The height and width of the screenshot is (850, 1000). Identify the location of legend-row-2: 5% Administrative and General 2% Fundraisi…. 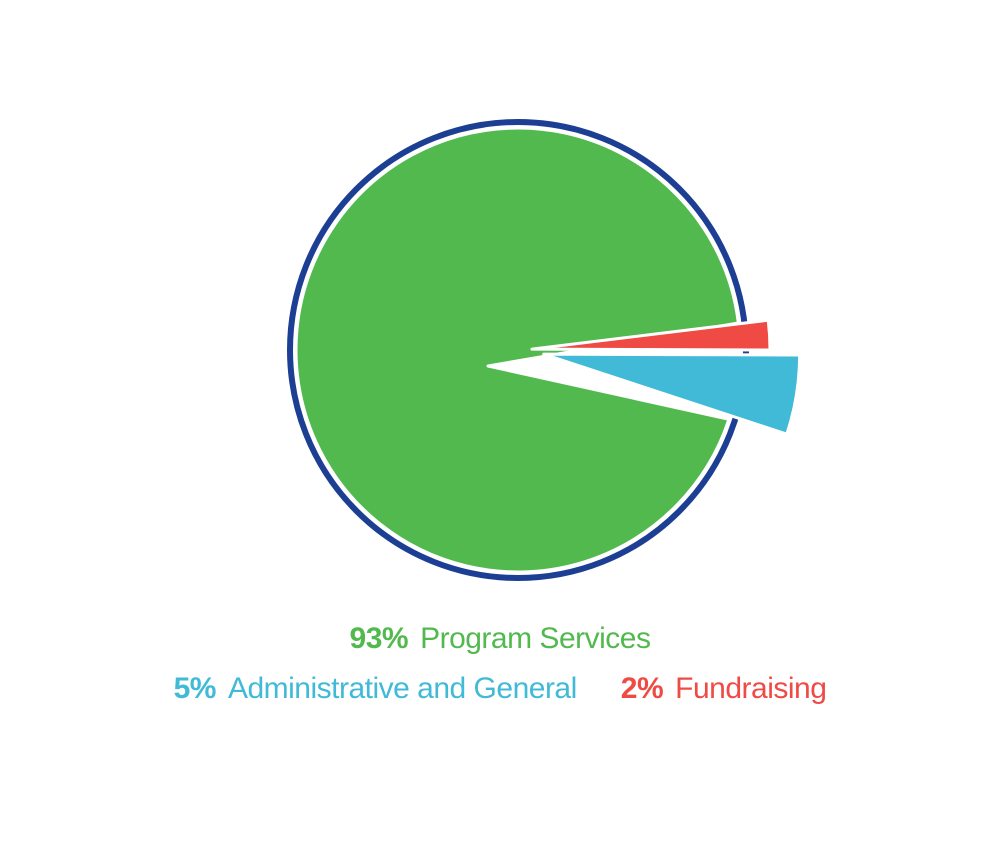
(500, 689).